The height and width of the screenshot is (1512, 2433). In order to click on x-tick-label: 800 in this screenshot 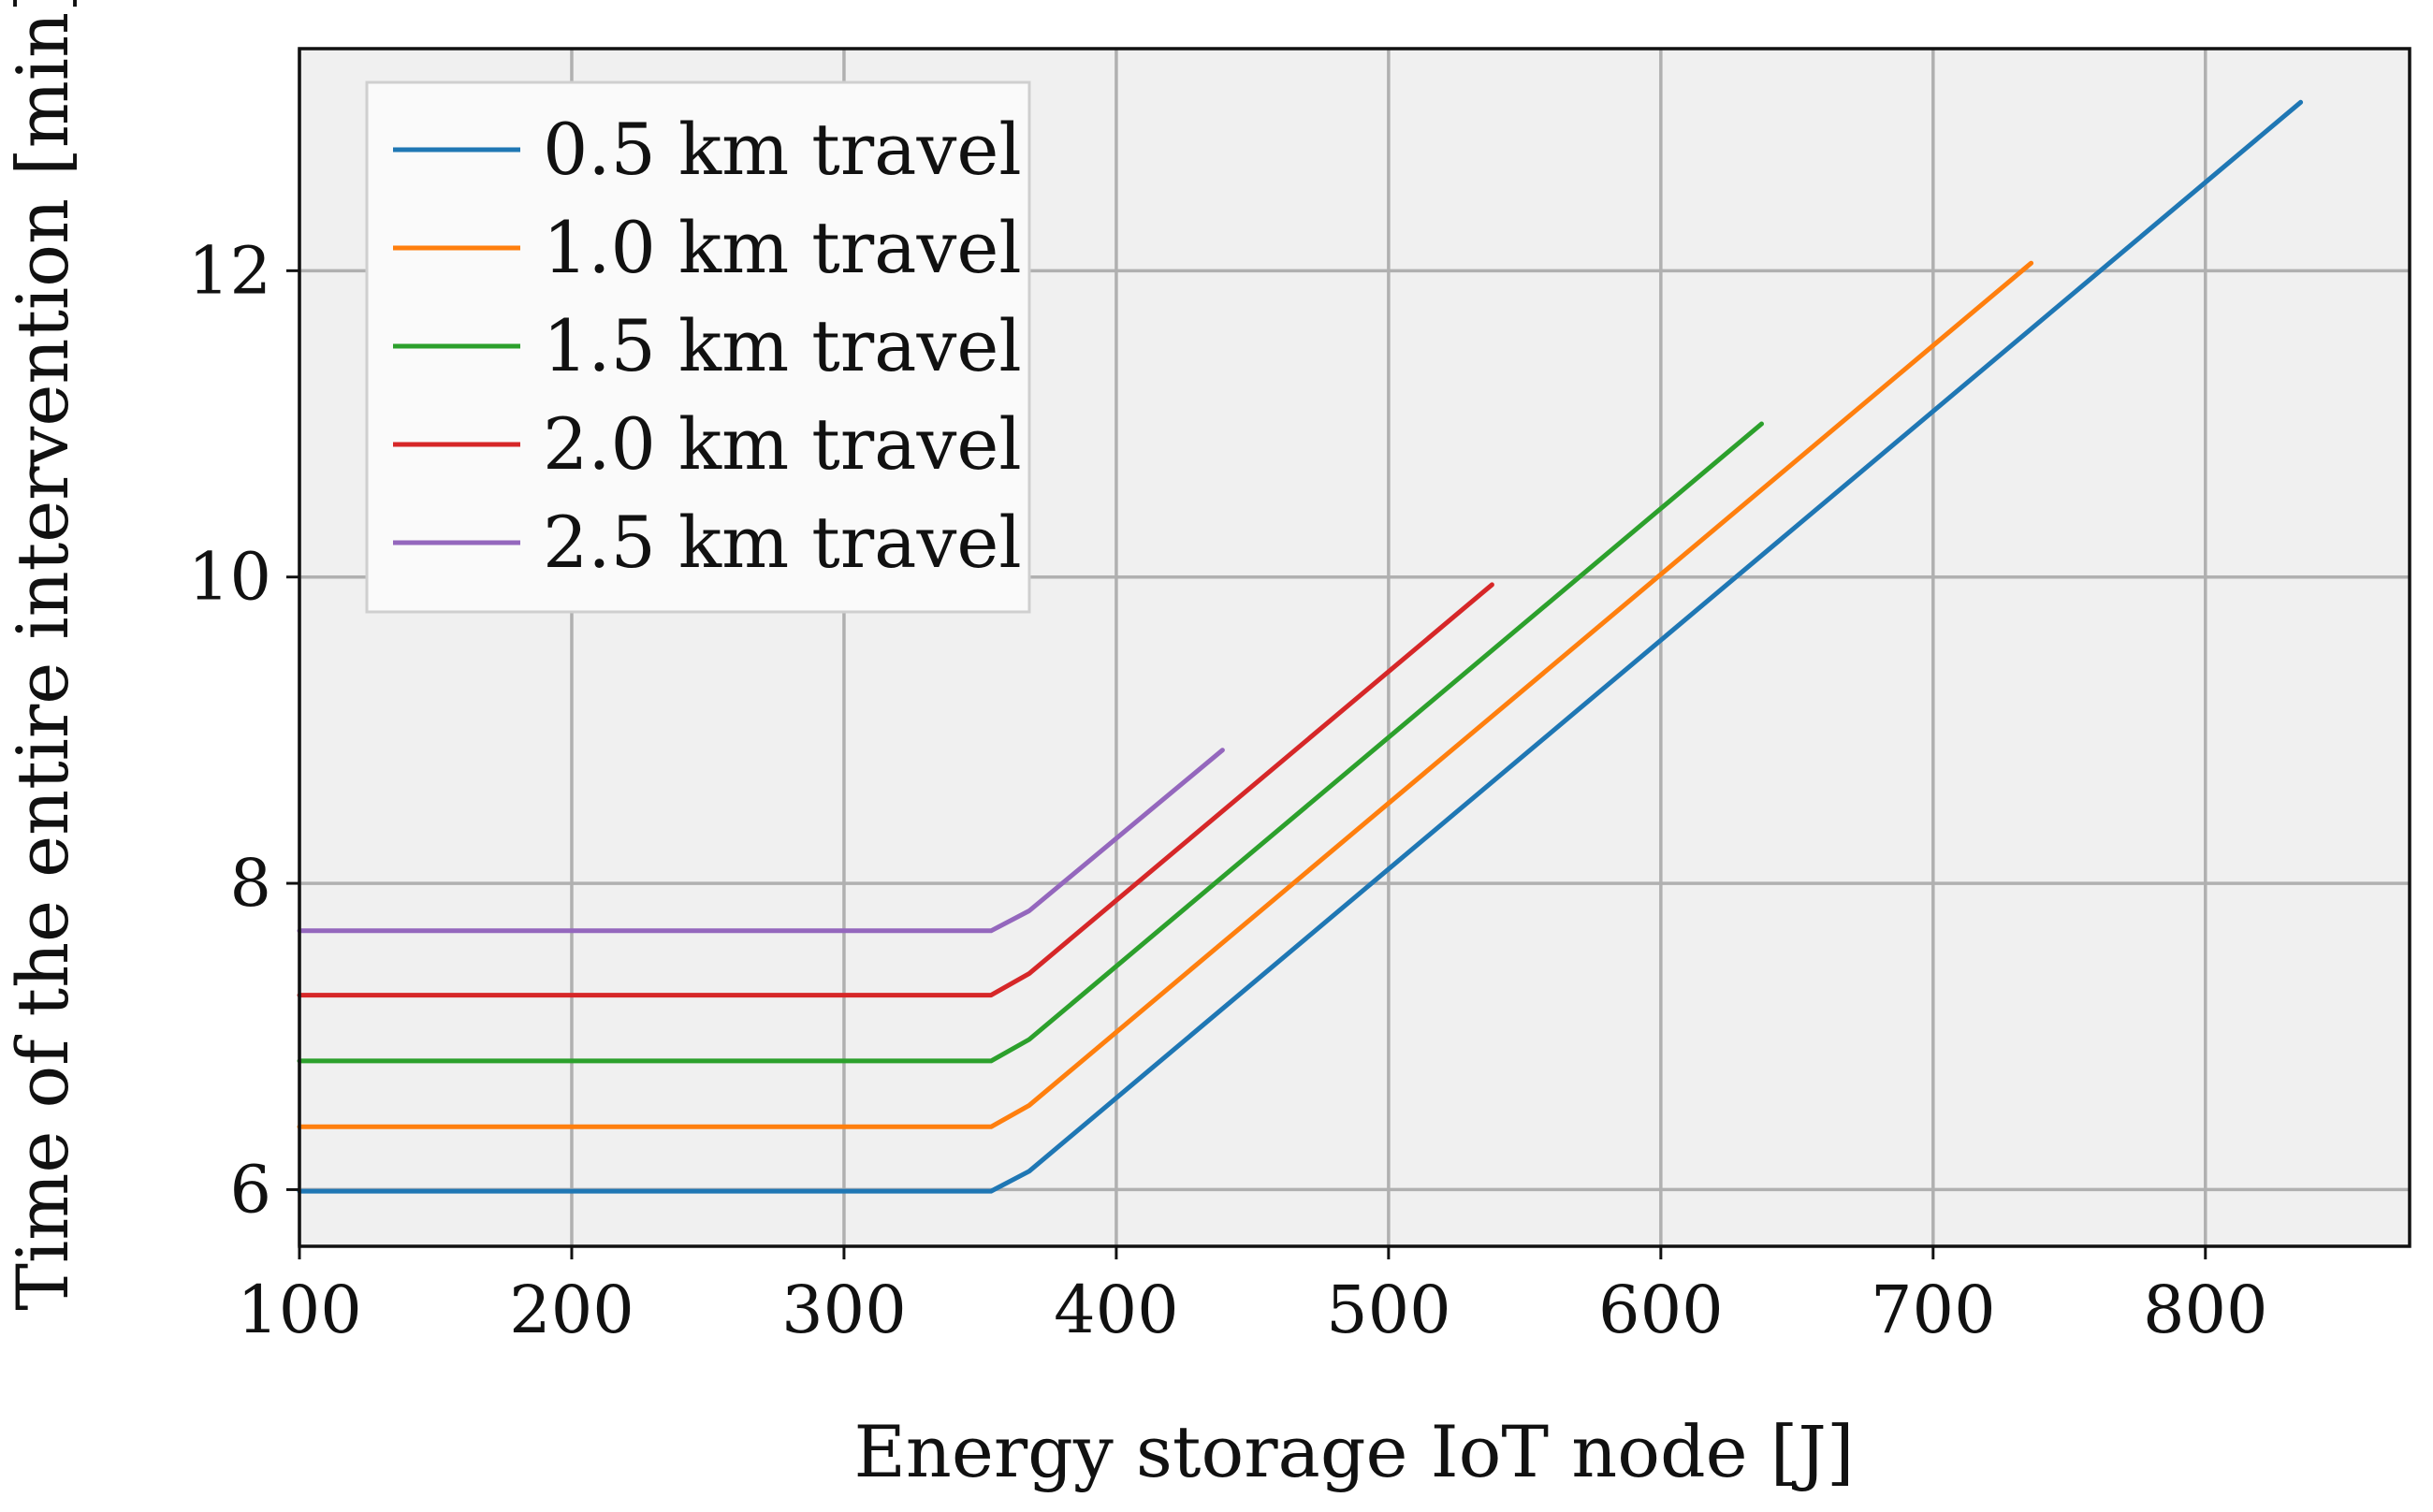, I will do `click(2205, 1310)`.